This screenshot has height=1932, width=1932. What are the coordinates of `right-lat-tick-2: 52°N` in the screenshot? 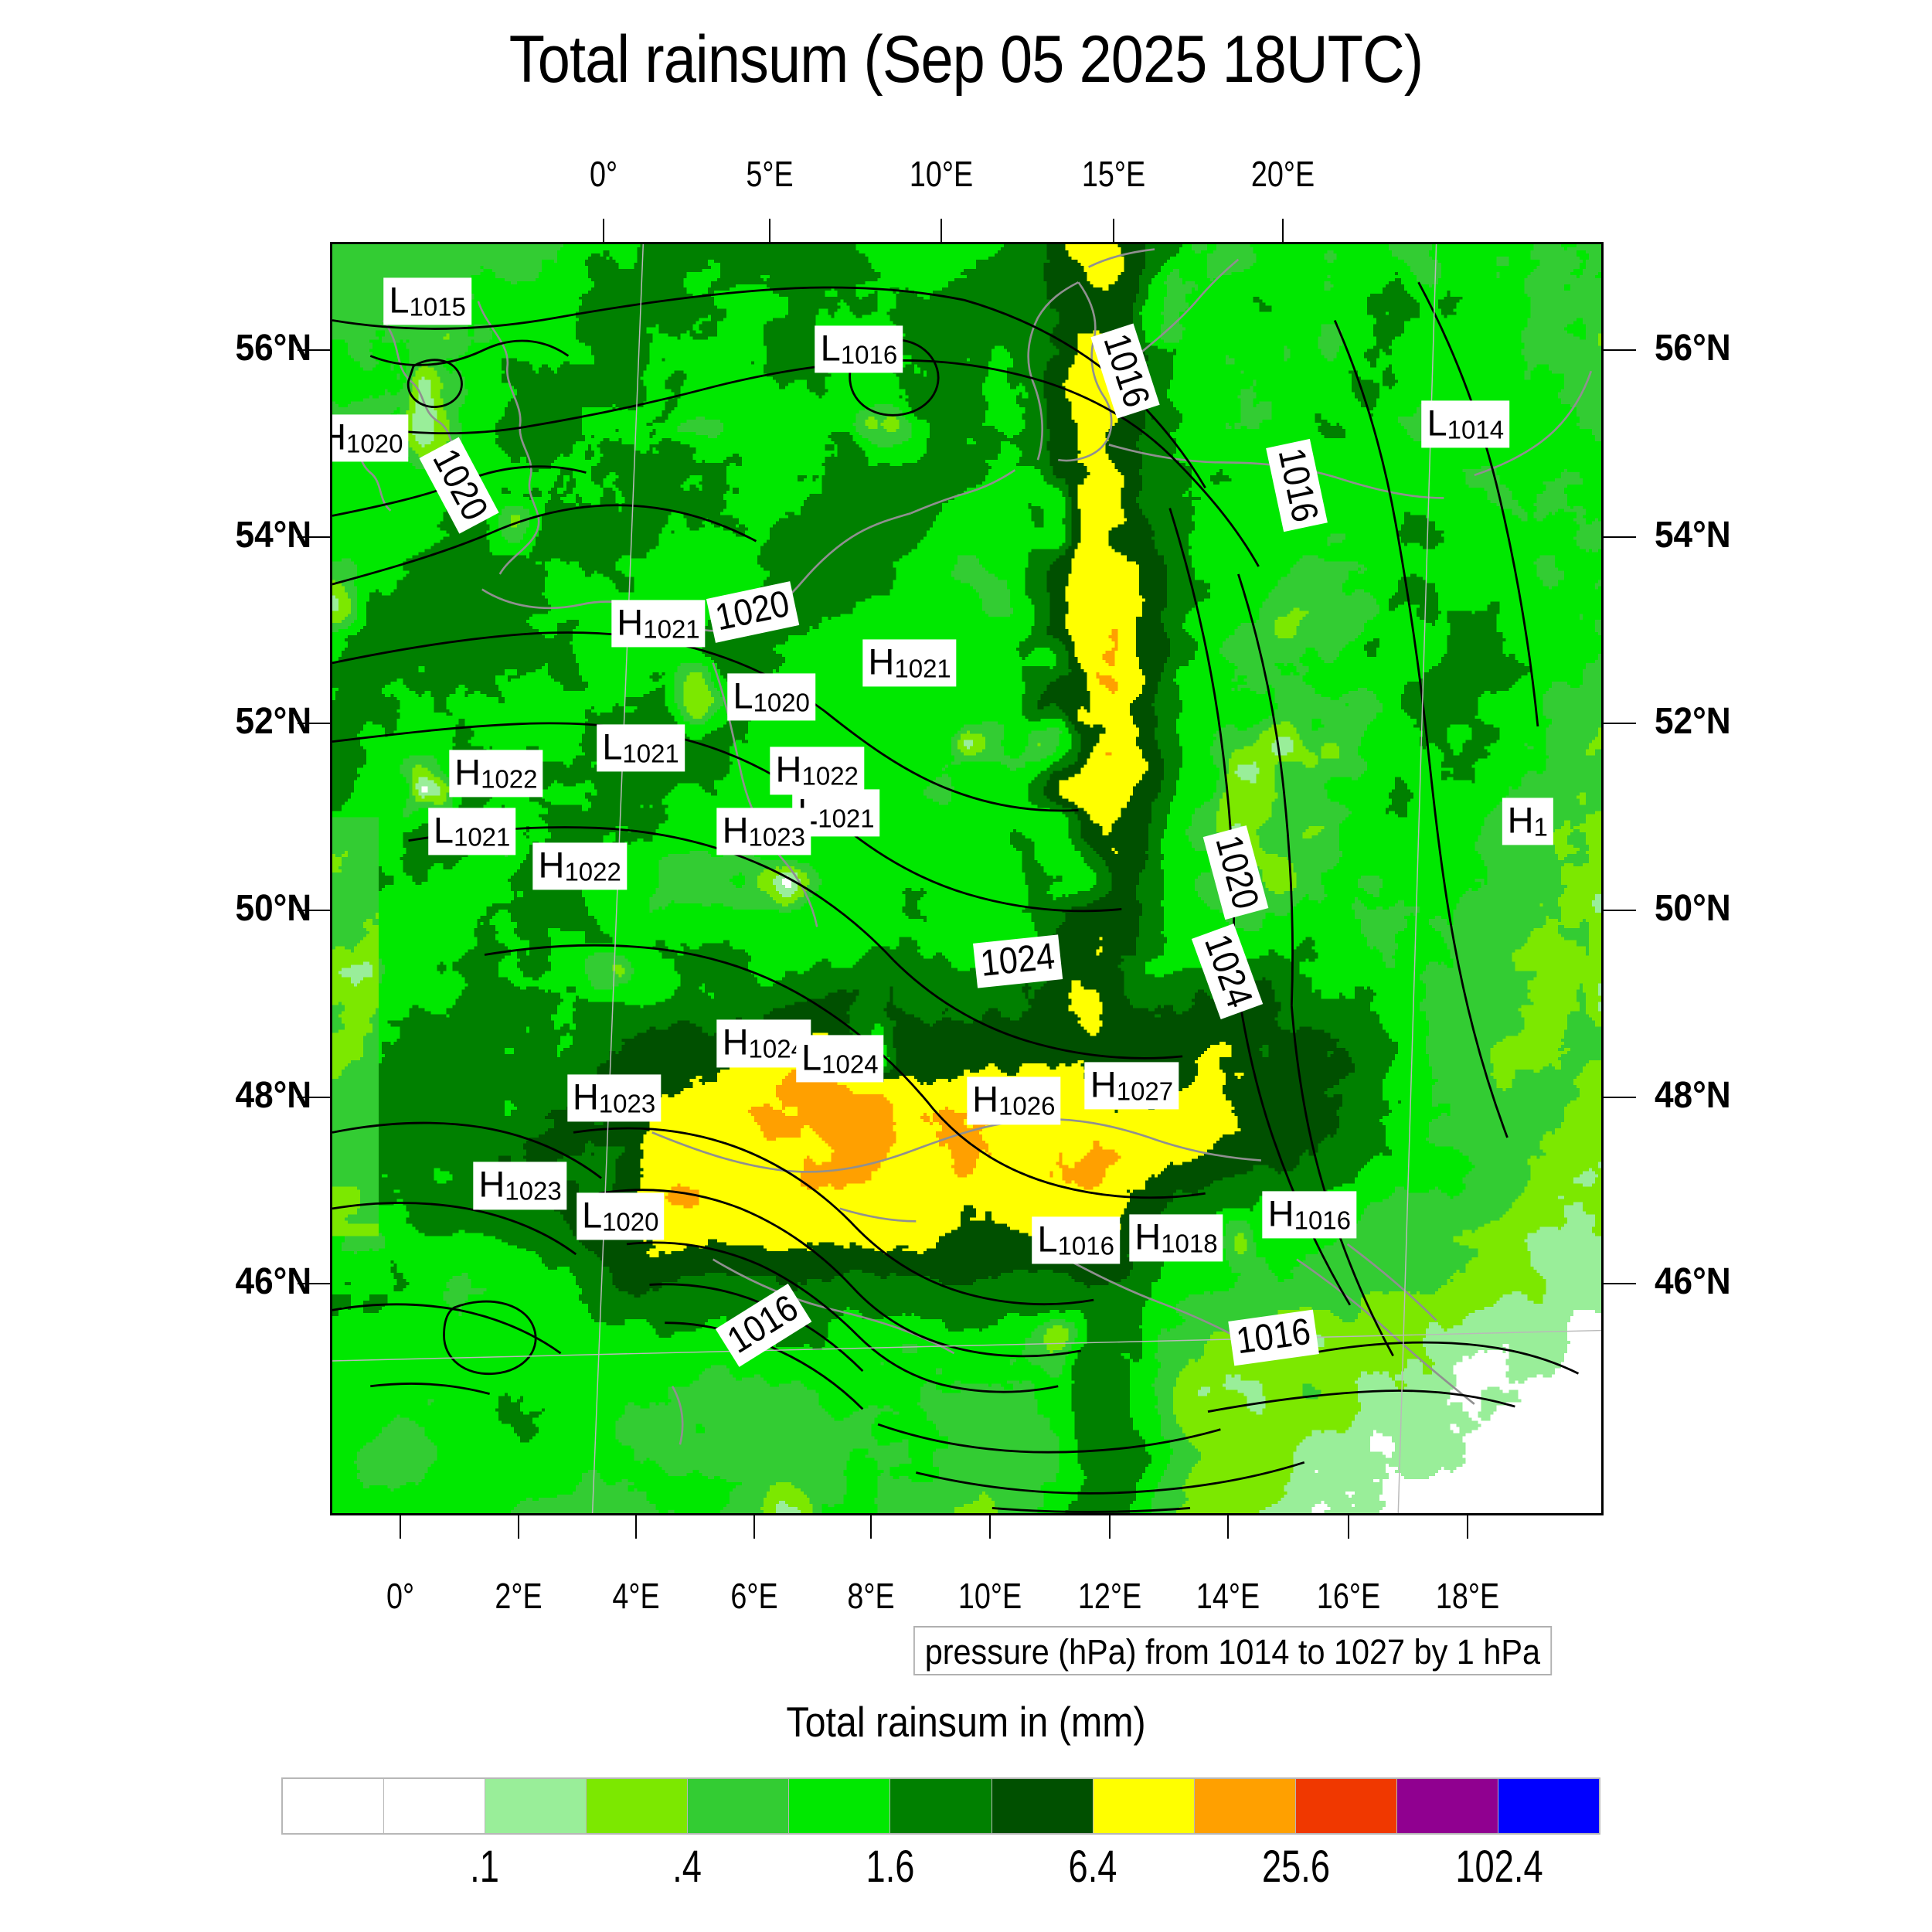 It's located at (1693, 721).